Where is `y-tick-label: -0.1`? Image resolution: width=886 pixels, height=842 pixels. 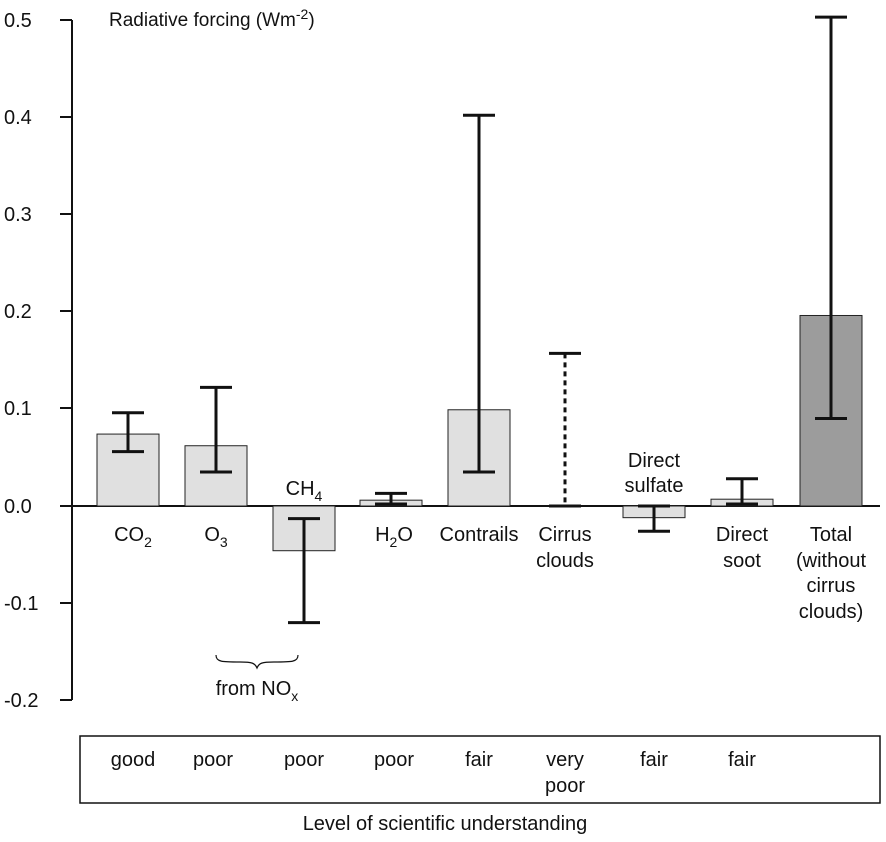 y-tick-label: -0.1 is located at coordinates (21, 604).